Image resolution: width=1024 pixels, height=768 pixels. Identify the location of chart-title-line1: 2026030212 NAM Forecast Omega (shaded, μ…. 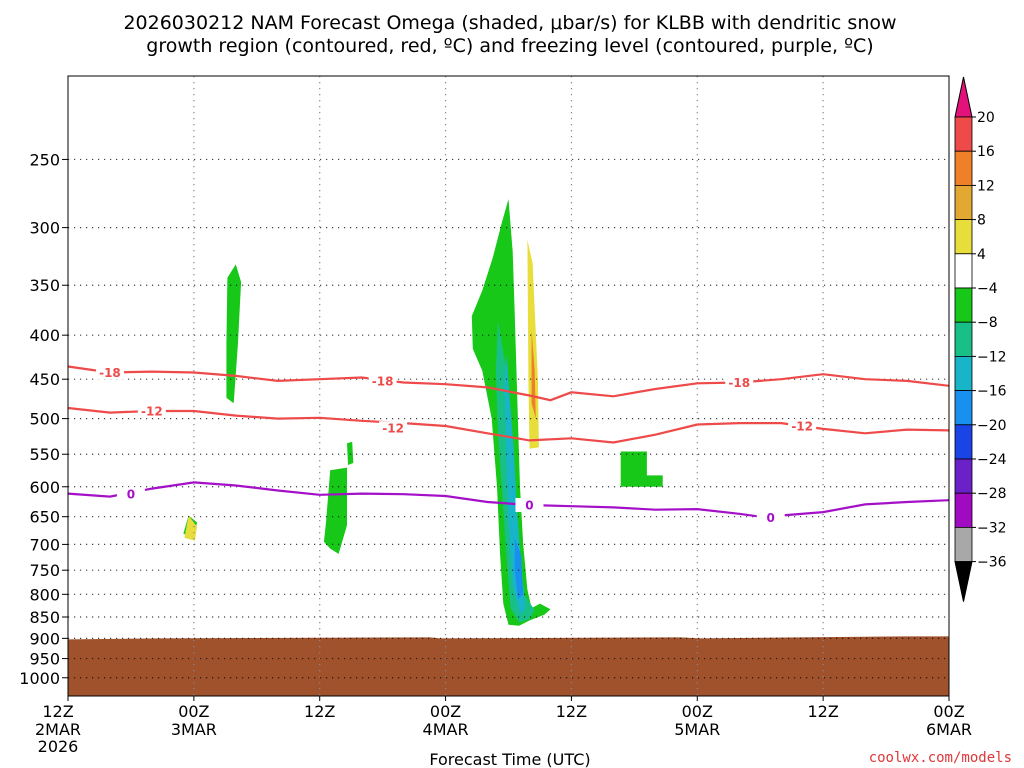
(509, 23).